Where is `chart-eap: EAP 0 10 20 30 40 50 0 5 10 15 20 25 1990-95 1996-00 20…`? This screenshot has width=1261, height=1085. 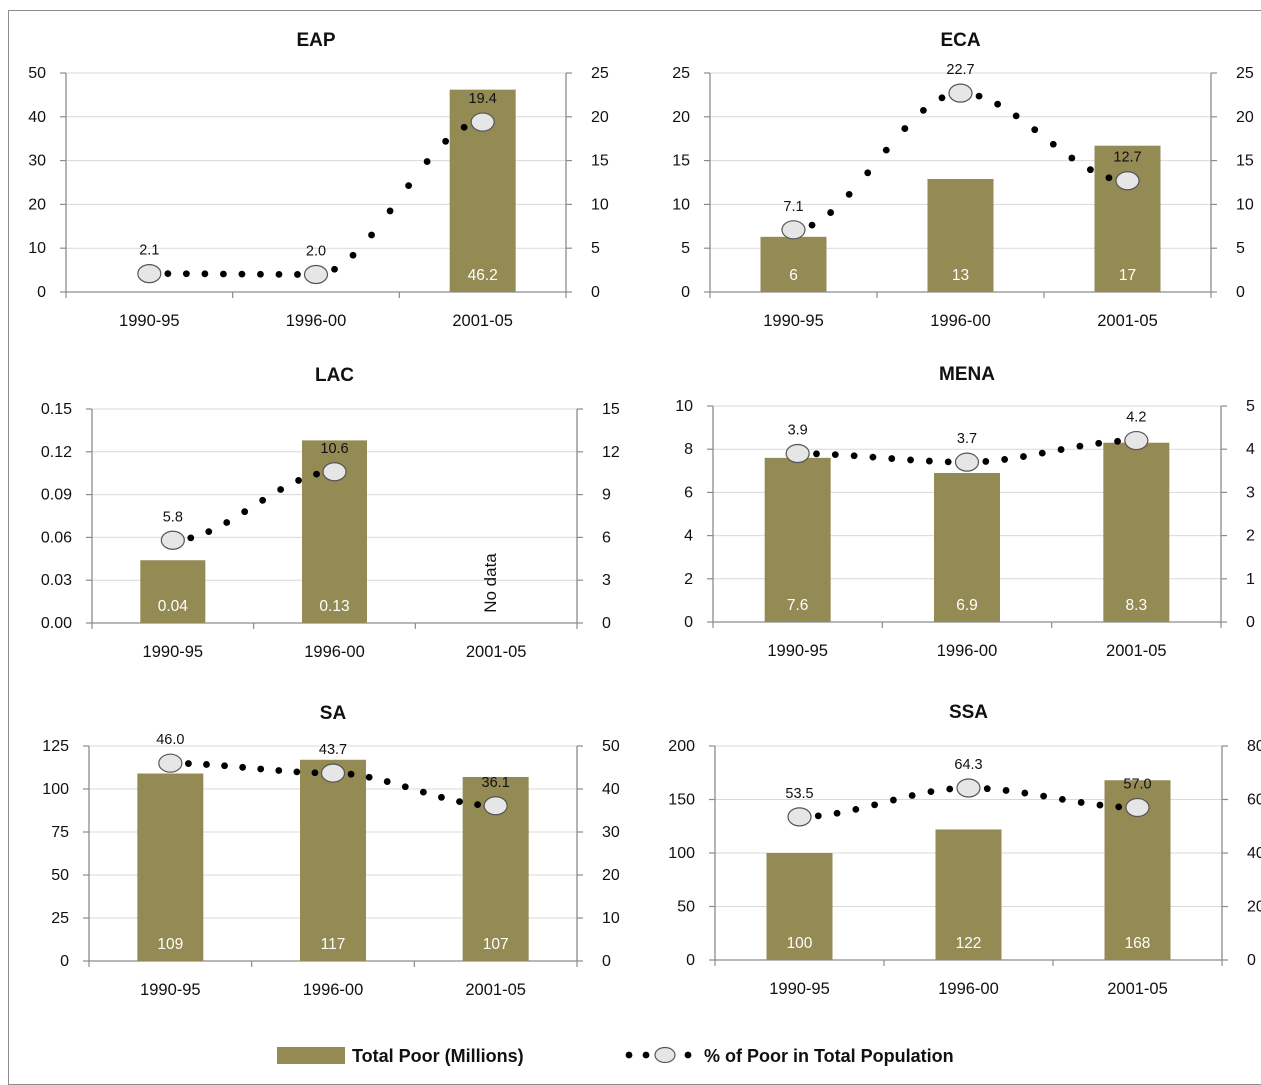
chart-eap: EAP 0 10 20 30 40 50 0 5 10 15 20 25 1990-95 1996-00 20… is located at coordinates (318, 180).